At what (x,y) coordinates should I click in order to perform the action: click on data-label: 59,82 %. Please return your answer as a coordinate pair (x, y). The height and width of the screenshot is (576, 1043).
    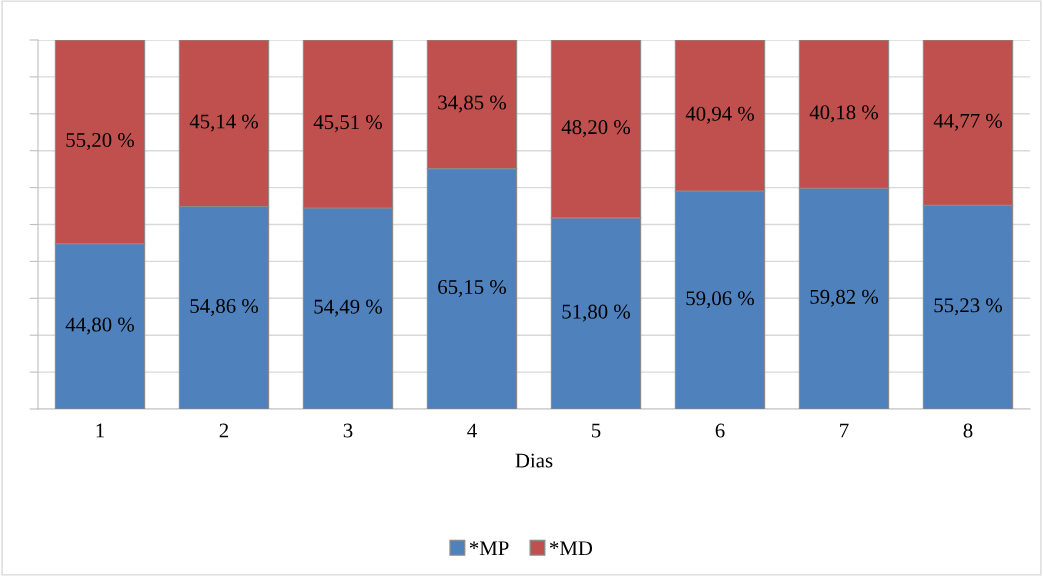
    Looking at the image, I should click on (844, 298).